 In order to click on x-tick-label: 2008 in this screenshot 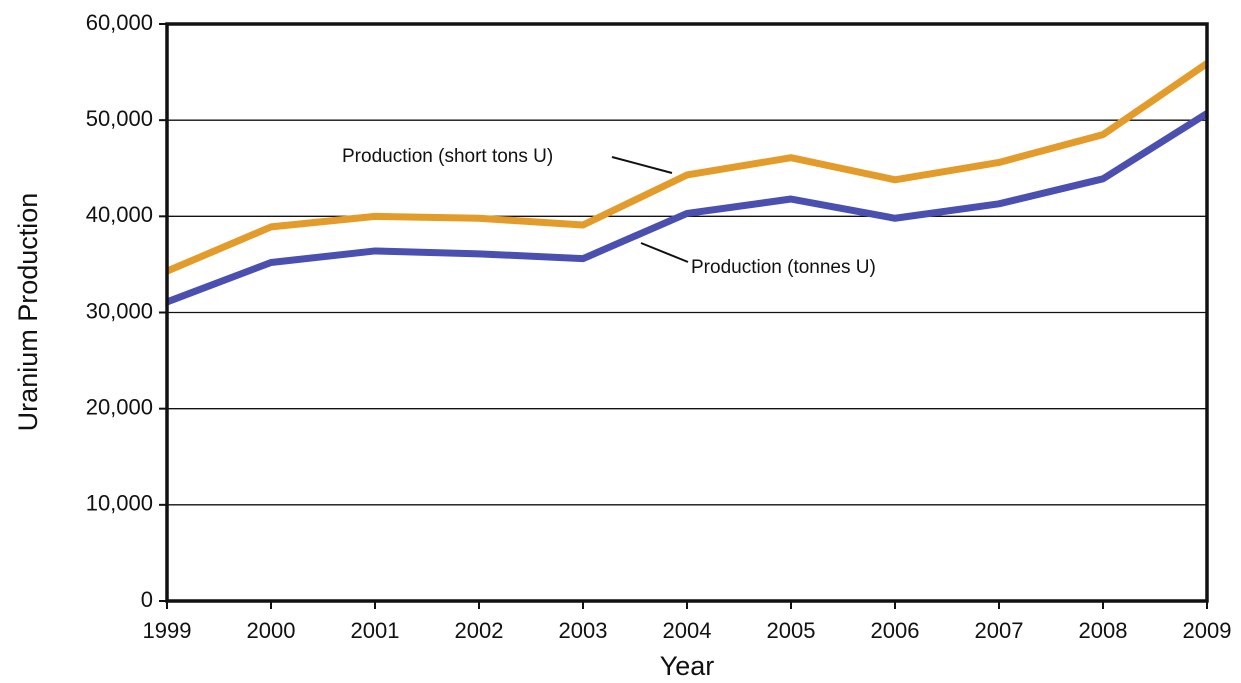, I will do `click(1103, 630)`.